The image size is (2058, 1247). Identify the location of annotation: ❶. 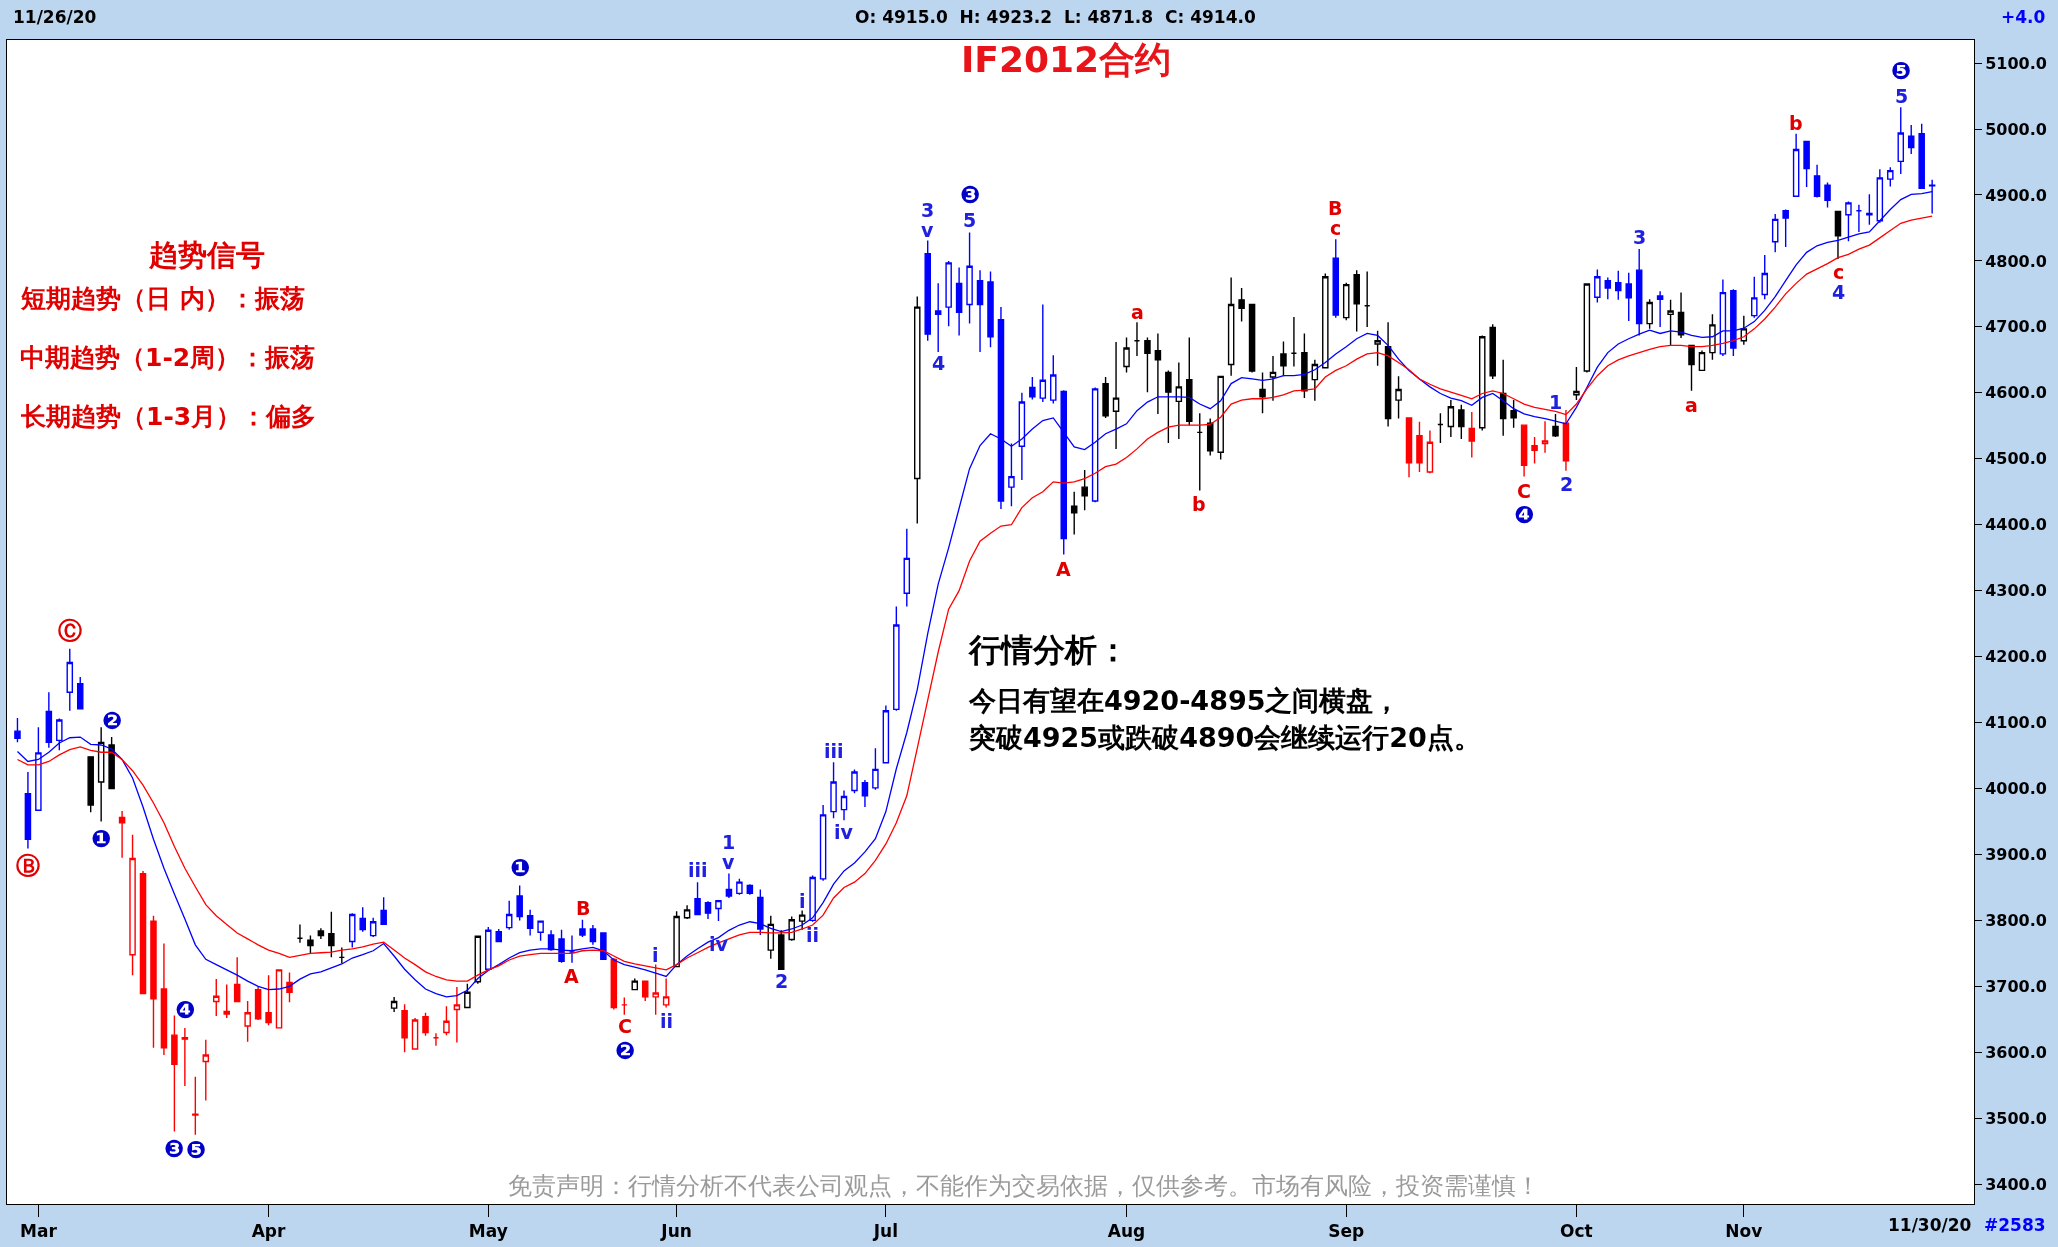
(101, 839).